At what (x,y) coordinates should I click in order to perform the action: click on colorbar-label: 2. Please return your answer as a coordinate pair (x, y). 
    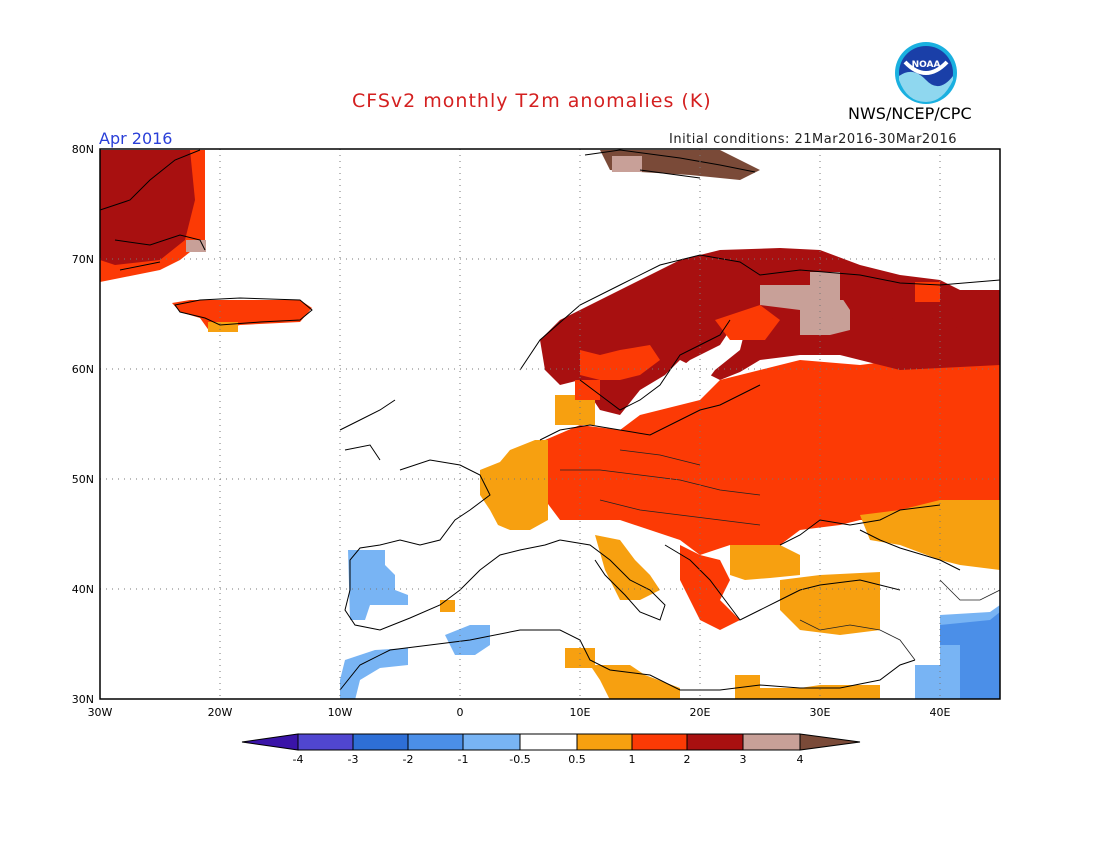
    Looking at the image, I should click on (687, 759).